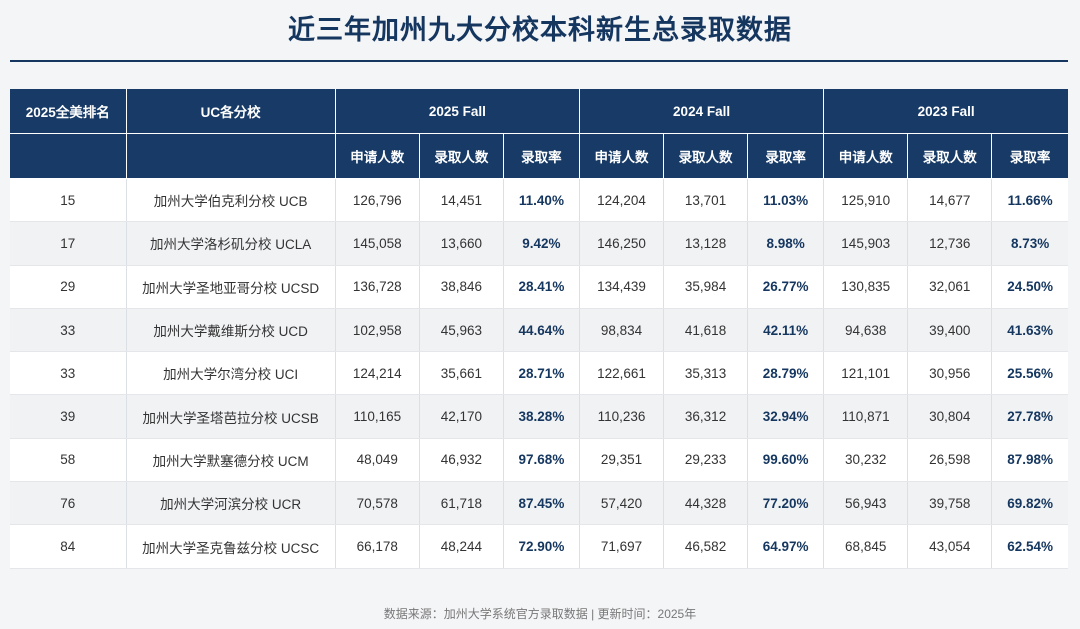 The height and width of the screenshot is (629, 1080). I want to click on admitted-cell: 26,598, so click(950, 460).